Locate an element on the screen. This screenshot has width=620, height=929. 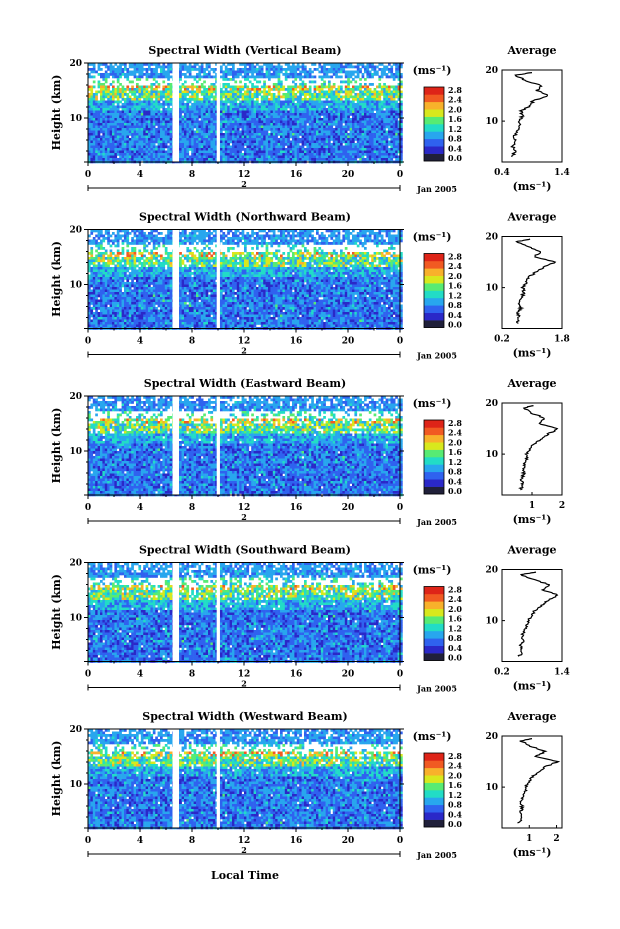
panel-title: Spectral Width (Southward Beam) is located at coordinates (245, 550).